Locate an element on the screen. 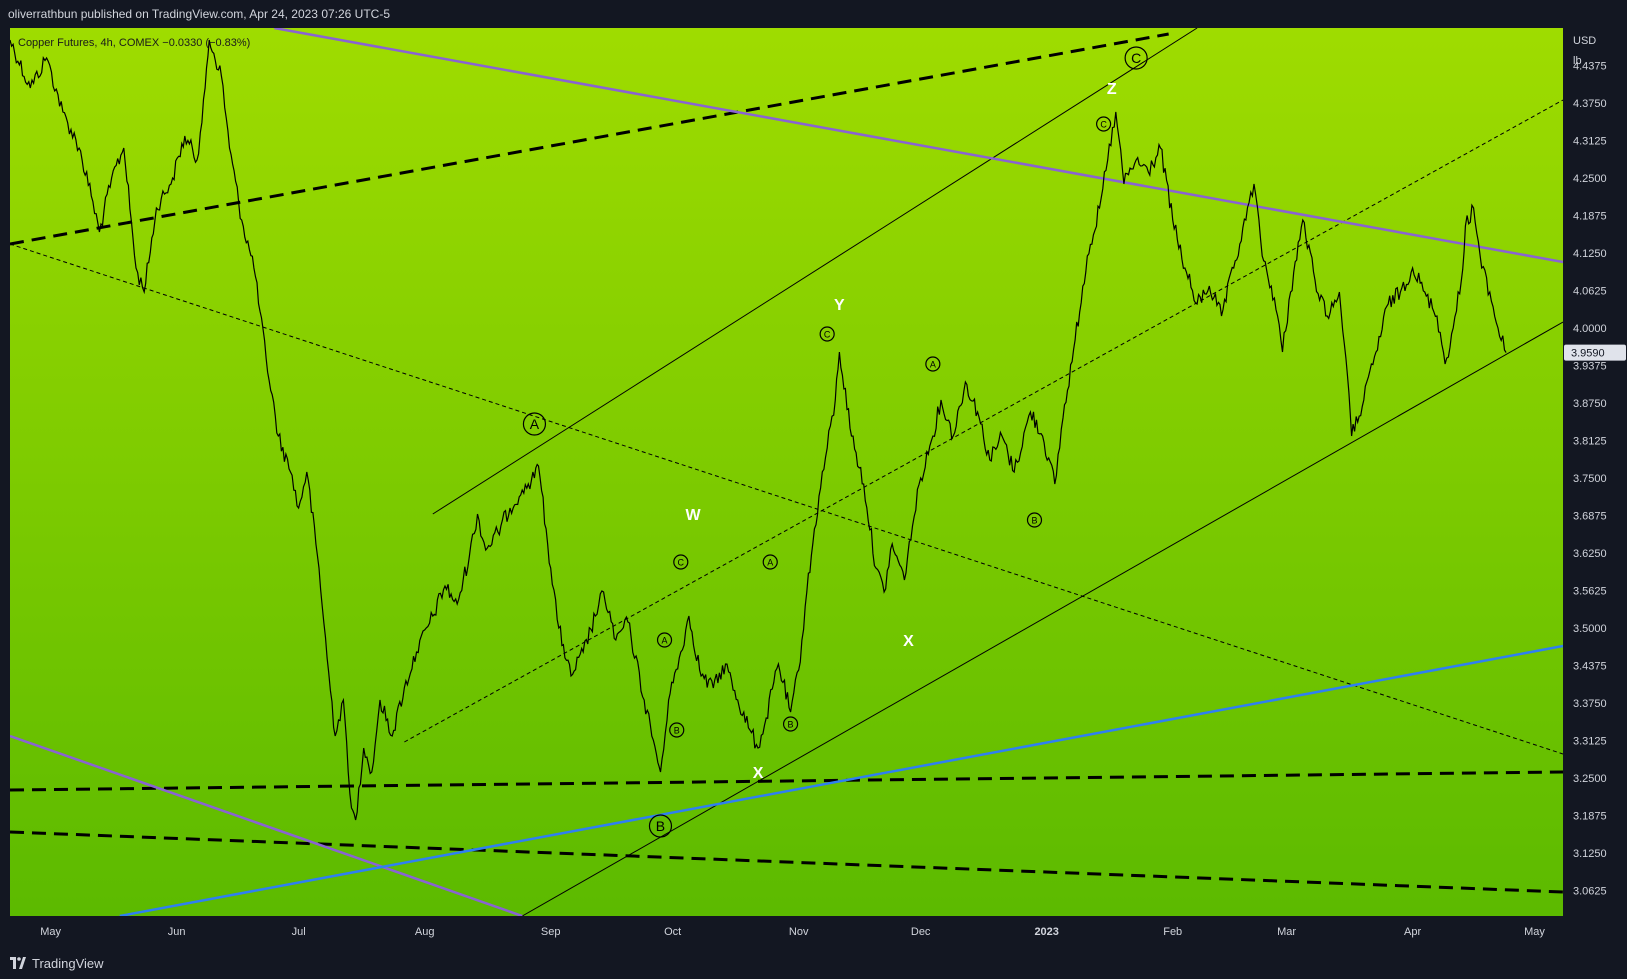 The height and width of the screenshot is (979, 1627). wave-label-16: C is located at coordinates (1104, 124).